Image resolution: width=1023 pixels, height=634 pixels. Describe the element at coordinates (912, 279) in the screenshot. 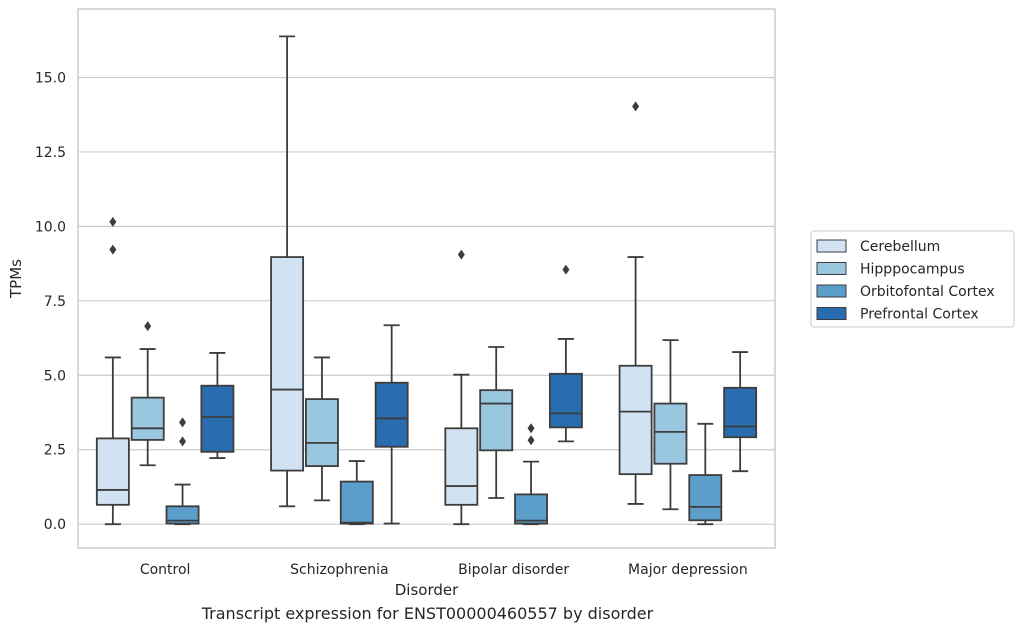

I see `legend-box` at that location.